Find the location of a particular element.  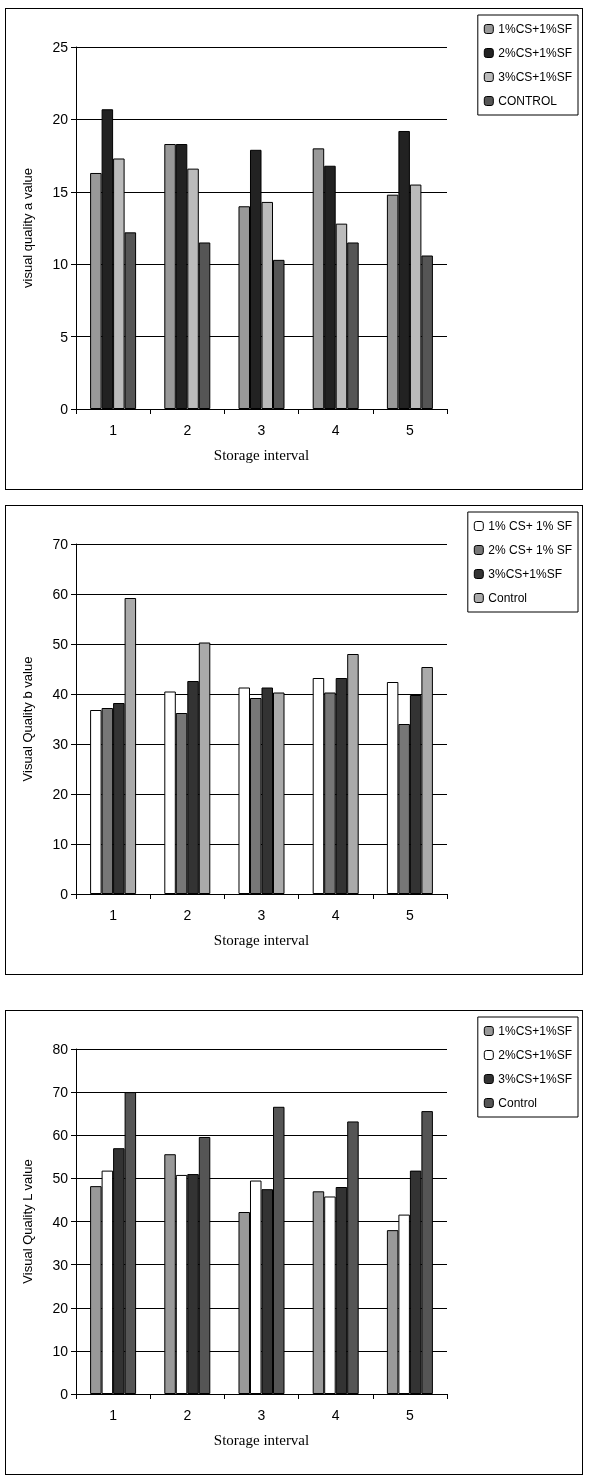

legend-label: 2% CS+ 1% SF is located at coordinates (530, 550).